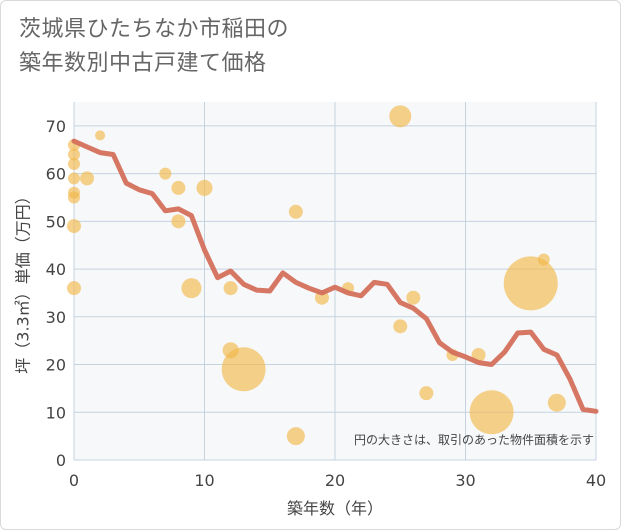  Describe the element at coordinates (56, 412) in the screenshot. I see `y-tick-label: 10` at that location.